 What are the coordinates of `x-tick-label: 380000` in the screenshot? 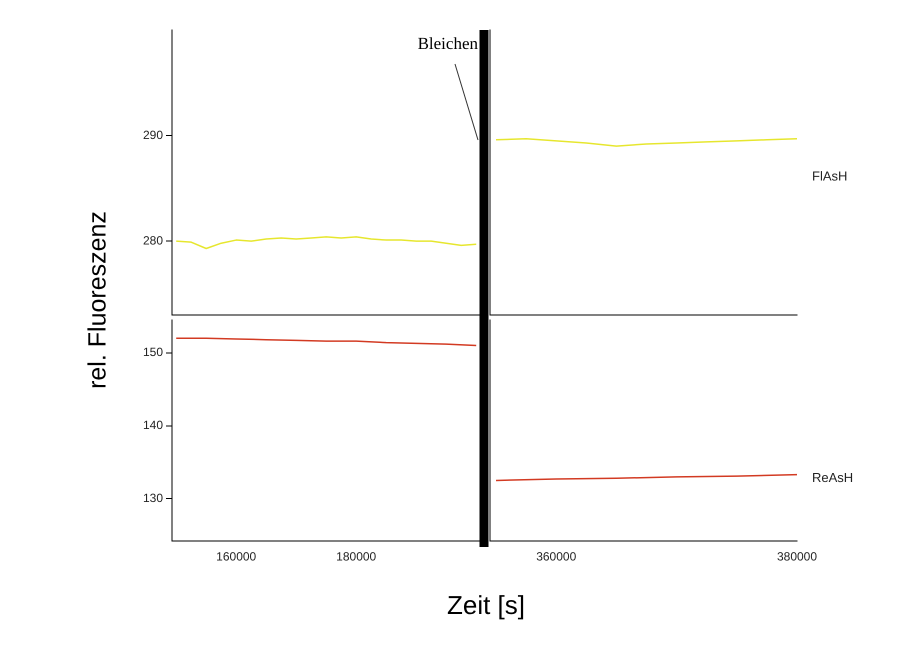 It's located at (797, 557).